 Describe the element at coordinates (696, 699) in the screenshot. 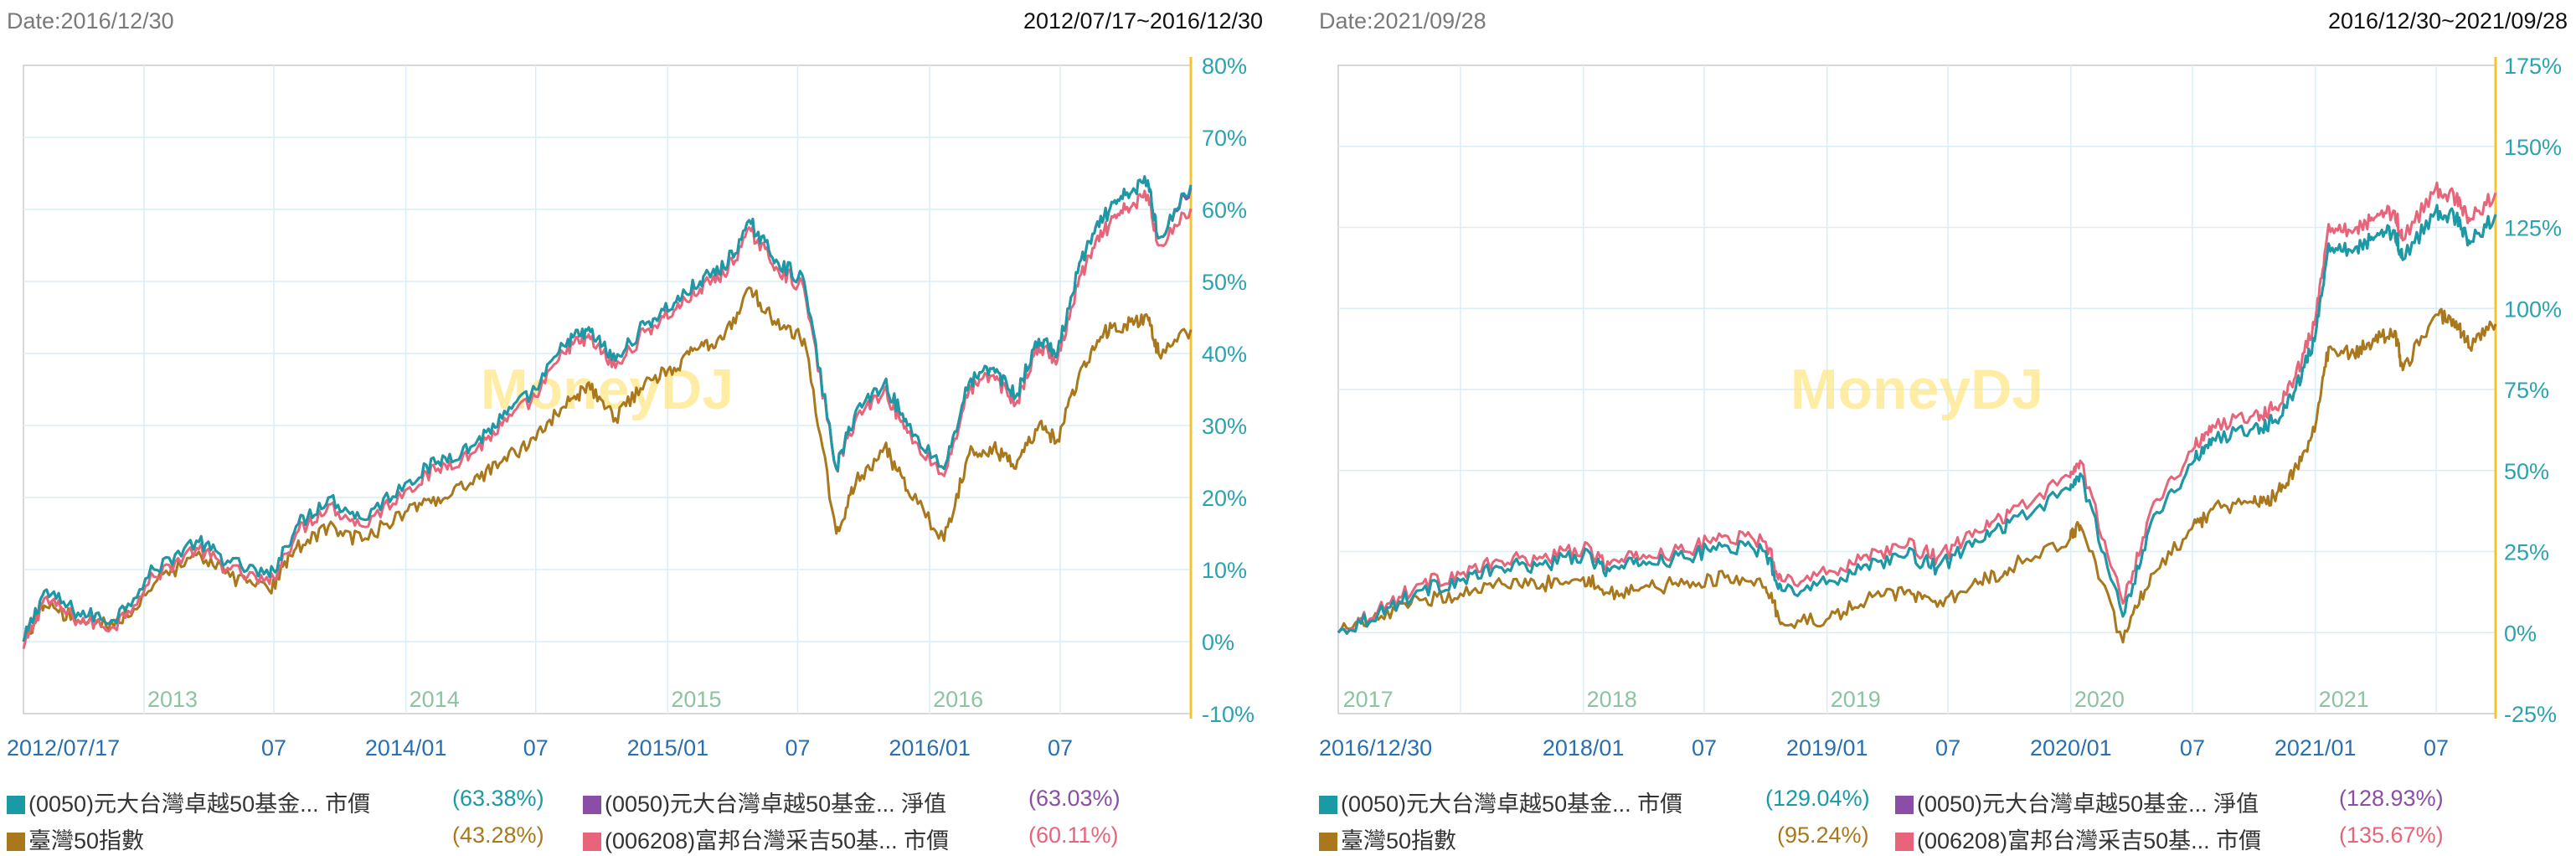

I see `year-label: 2015` at that location.